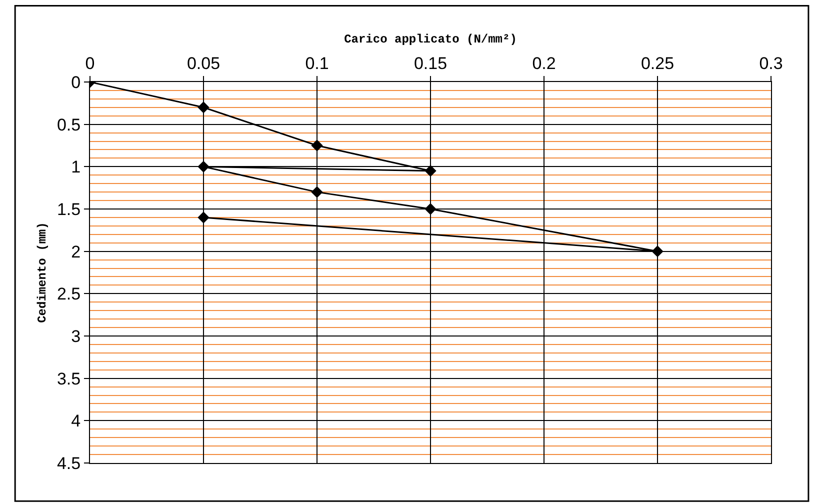 The height and width of the screenshot is (503, 816). What do you see at coordinates (430, 39) in the screenshot?
I see `x-axis-title: Carico applicato (N/mm²)` at bounding box center [430, 39].